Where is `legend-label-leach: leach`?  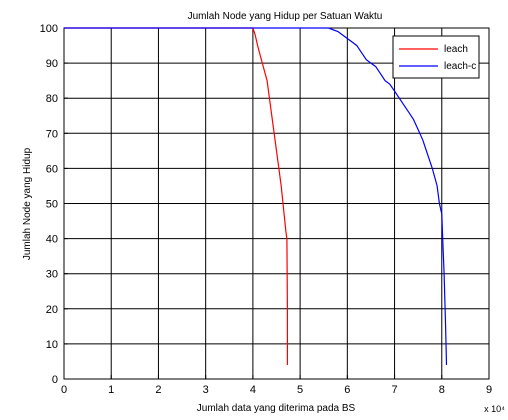
legend-label-leach: leach is located at coordinates (456, 49).